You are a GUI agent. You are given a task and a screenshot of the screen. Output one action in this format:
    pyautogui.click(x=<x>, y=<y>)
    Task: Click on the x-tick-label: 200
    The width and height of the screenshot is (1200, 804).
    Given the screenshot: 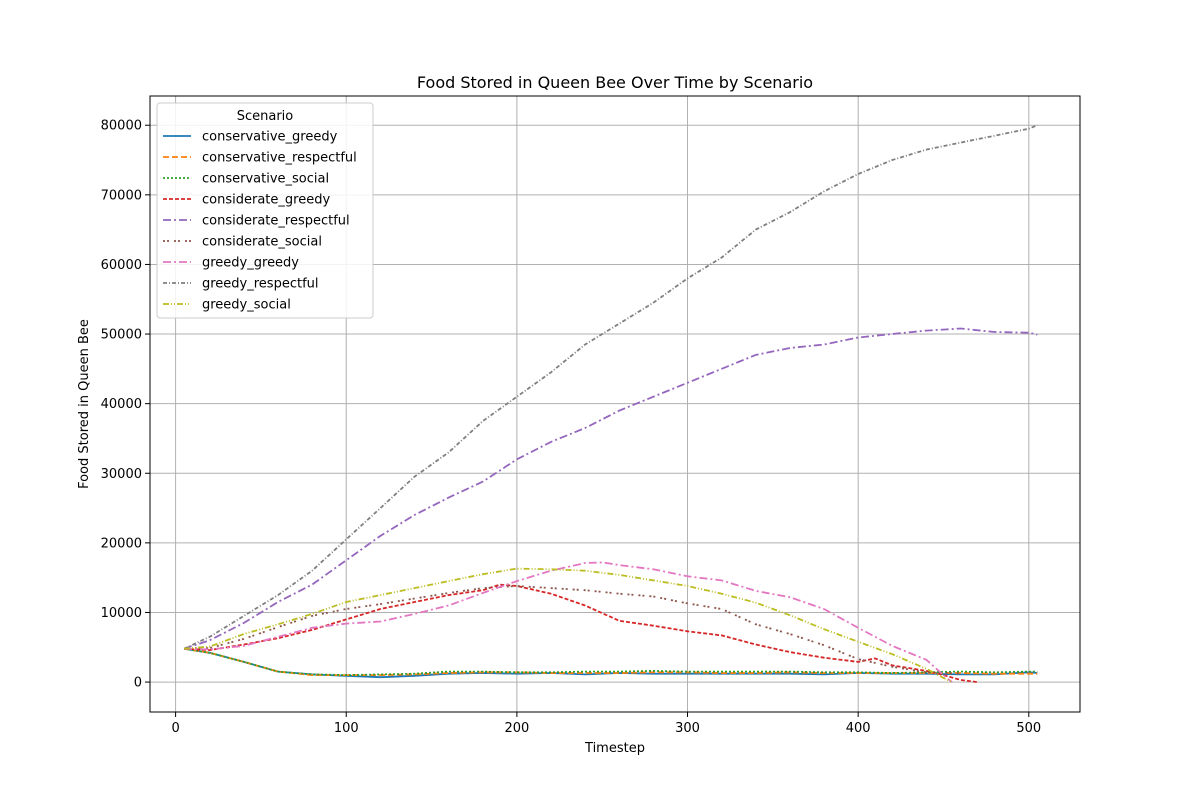 What is the action you would take?
    pyautogui.click(x=516, y=728)
    